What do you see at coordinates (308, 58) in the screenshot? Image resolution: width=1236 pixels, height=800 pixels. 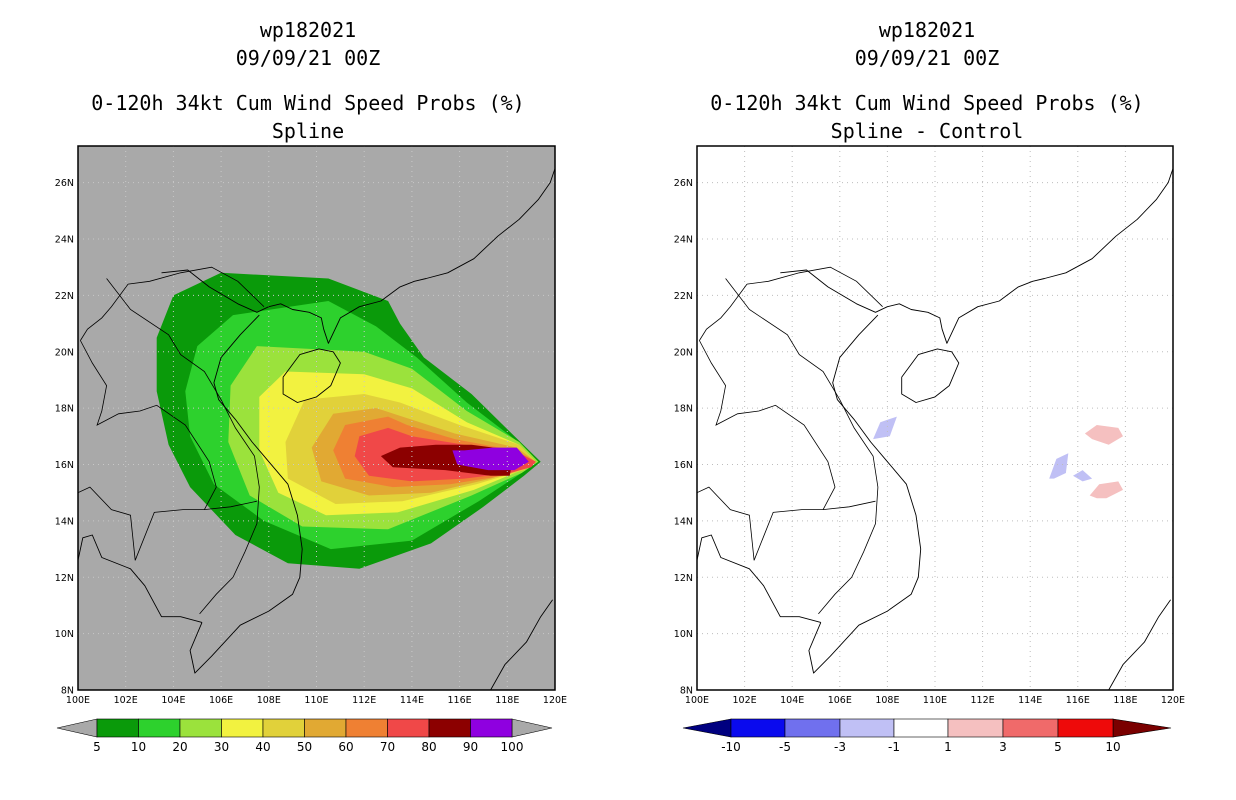 I see `left-title-date: 09/09/21 00Z` at bounding box center [308, 58].